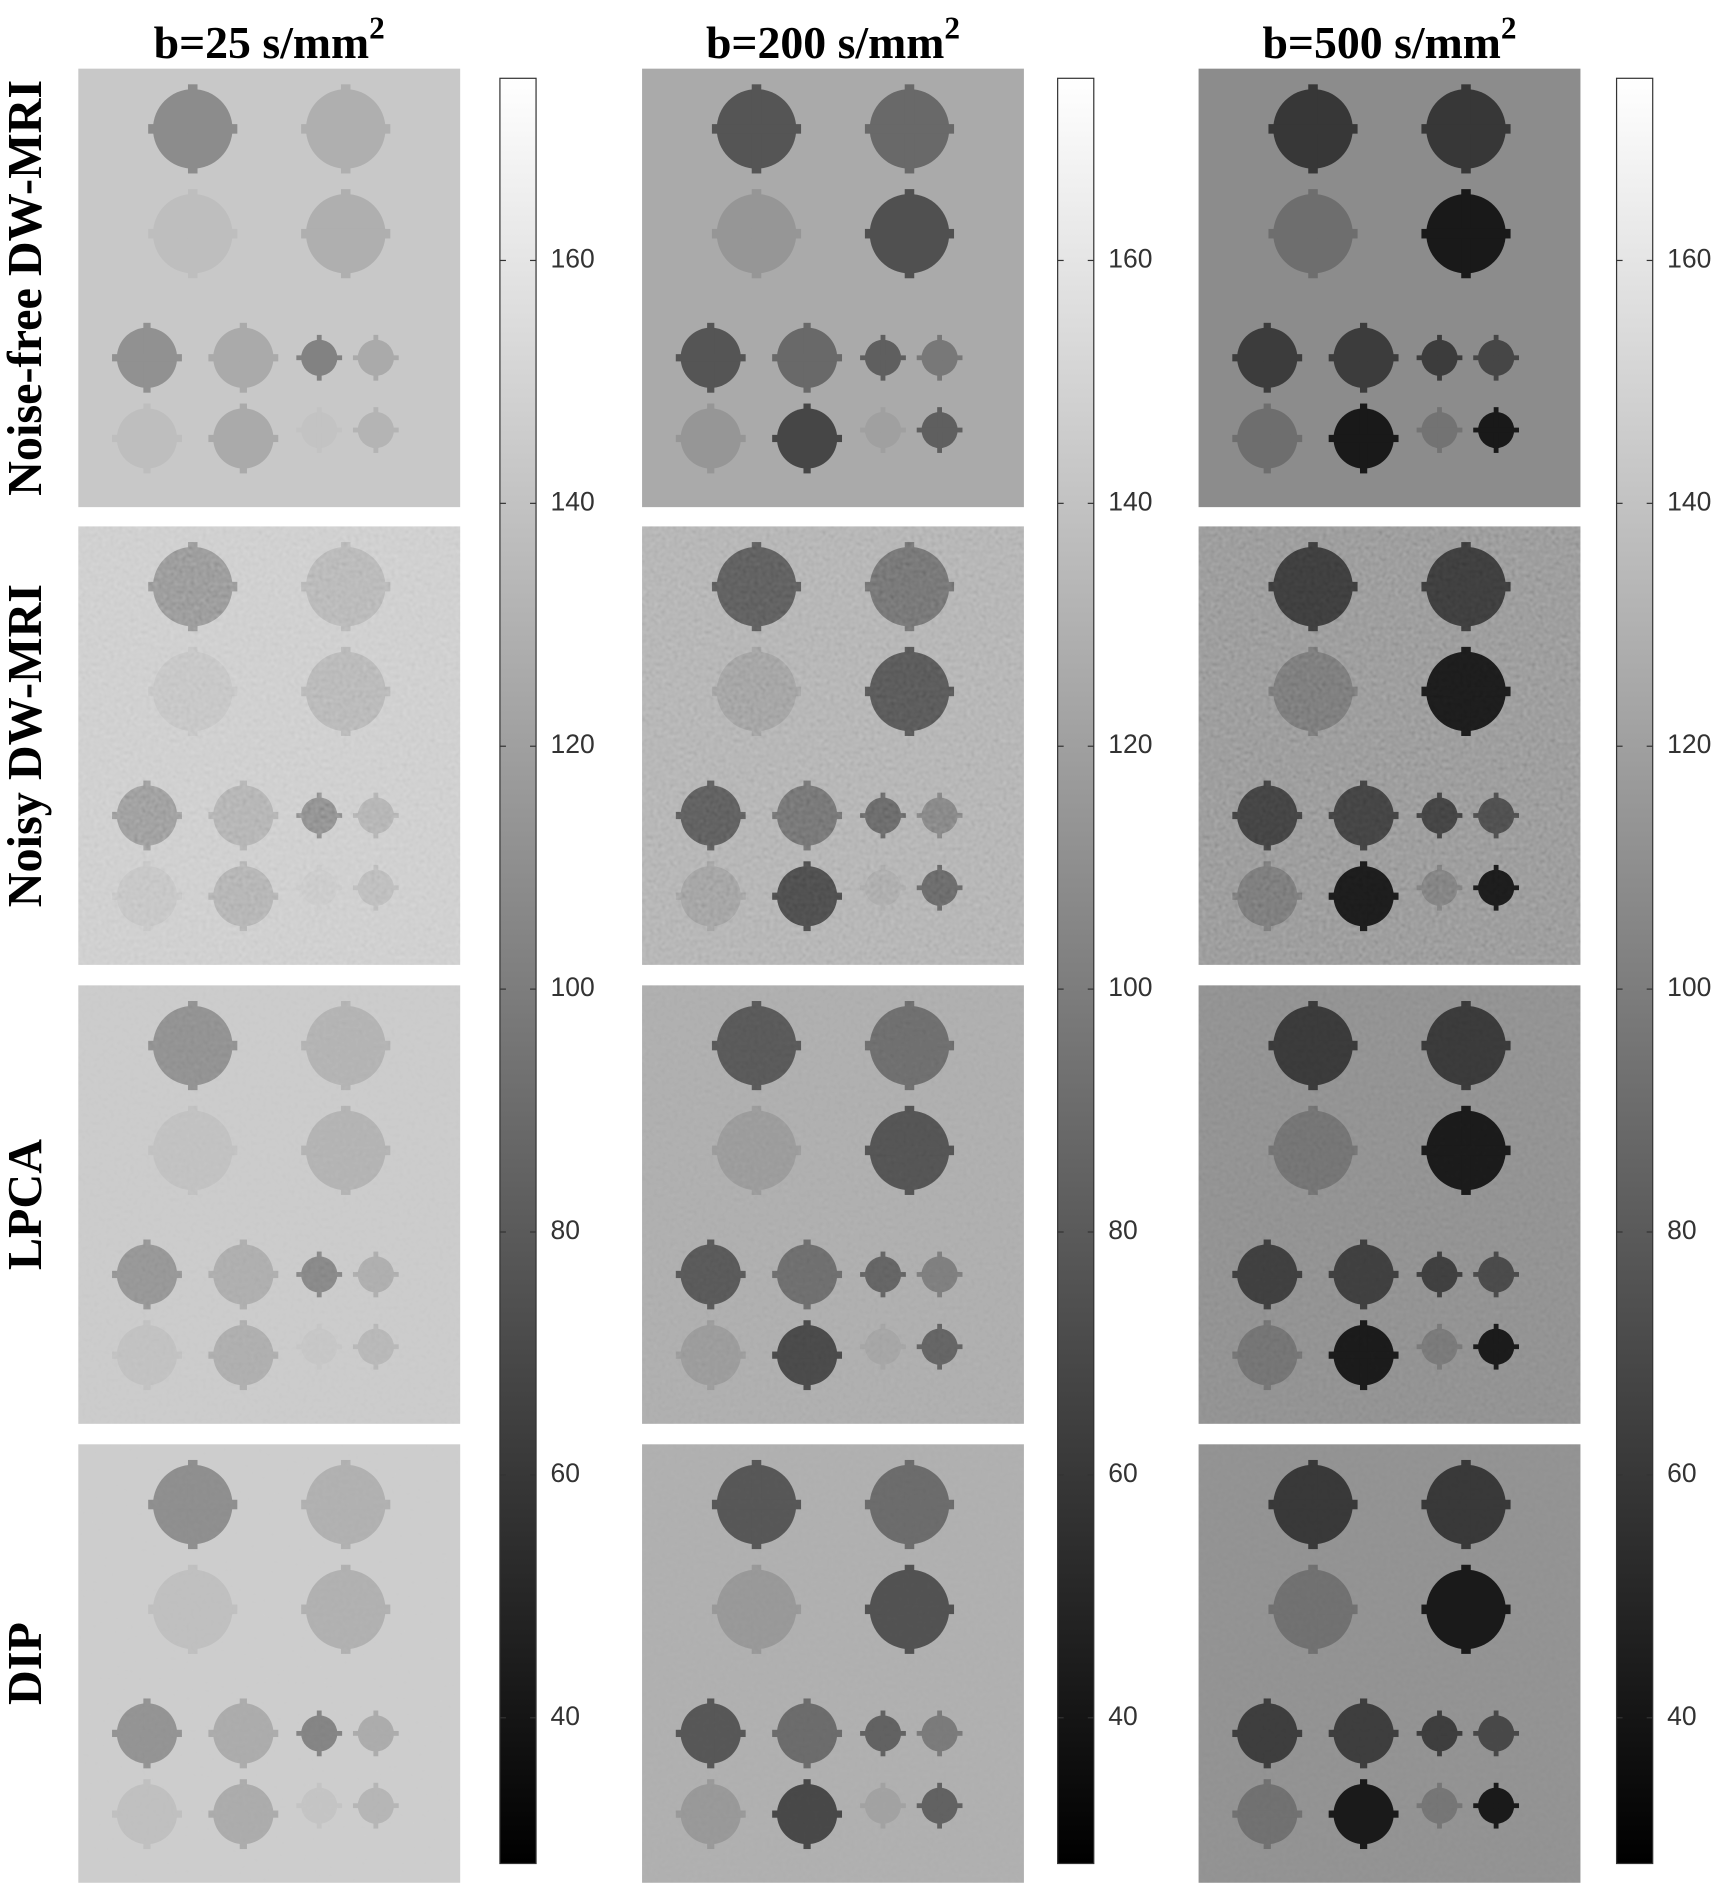 Image resolution: width=1725 pixels, height=1890 pixels. What do you see at coordinates (26, 745) in the screenshot?
I see `row-label: Noisy DW-MRI` at bounding box center [26, 745].